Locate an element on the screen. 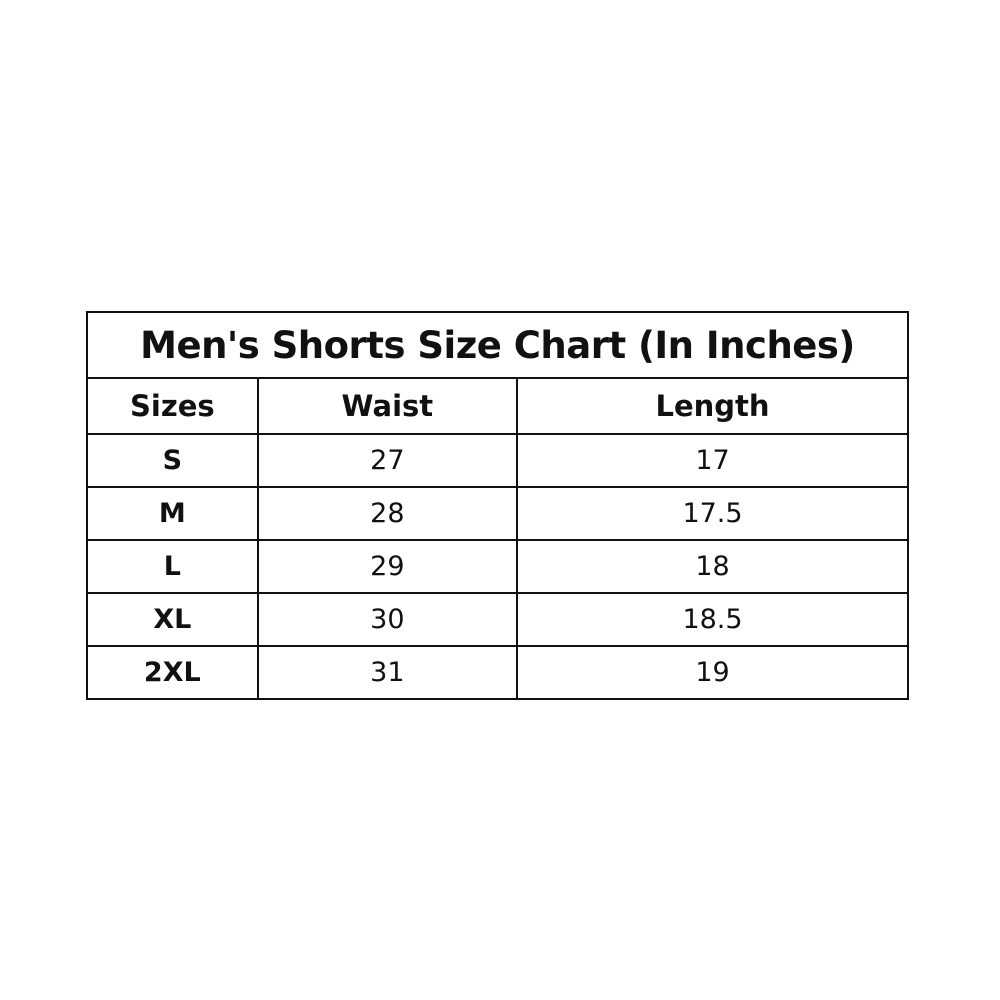 The width and height of the screenshot is (1000, 1000). table-row: S 27 17 is located at coordinates (497, 460).